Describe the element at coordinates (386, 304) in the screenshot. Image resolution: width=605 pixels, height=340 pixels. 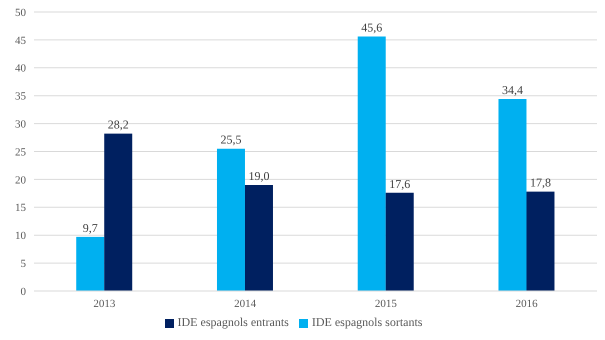
I see `x-tick-label: 2015` at that location.